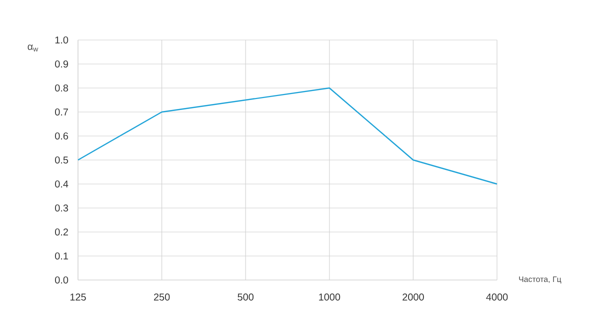  What do you see at coordinates (61, 232) in the screenshot?
I see `y-tick-label: 0.2` at bounding box center [61, 232].